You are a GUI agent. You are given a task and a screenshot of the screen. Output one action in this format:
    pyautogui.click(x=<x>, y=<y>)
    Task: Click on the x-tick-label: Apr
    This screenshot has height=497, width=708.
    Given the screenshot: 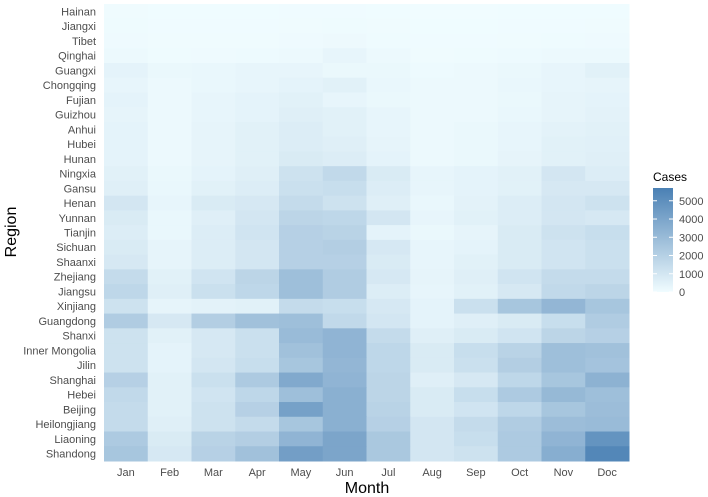 What is the action you would take?
    pyautogui.click(x=257, y=473)
    